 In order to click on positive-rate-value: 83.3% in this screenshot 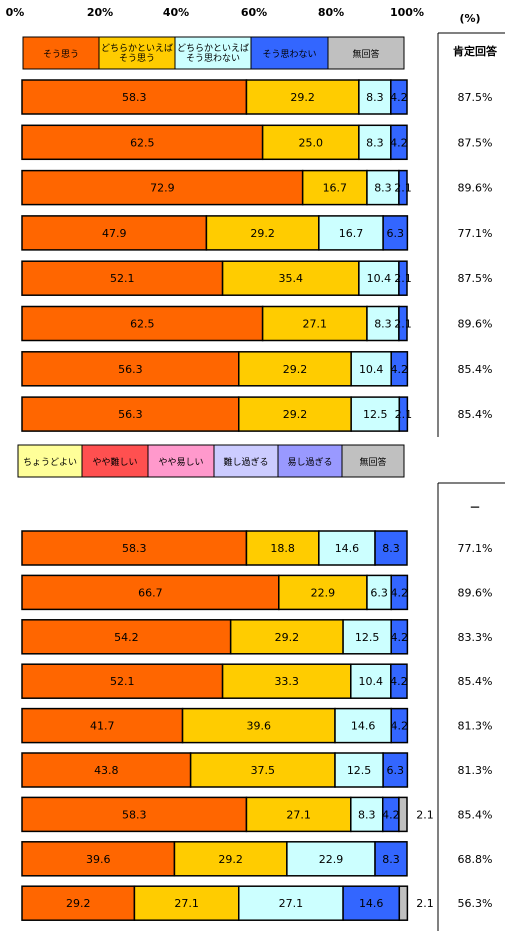, I will do `click(475, 637)`.